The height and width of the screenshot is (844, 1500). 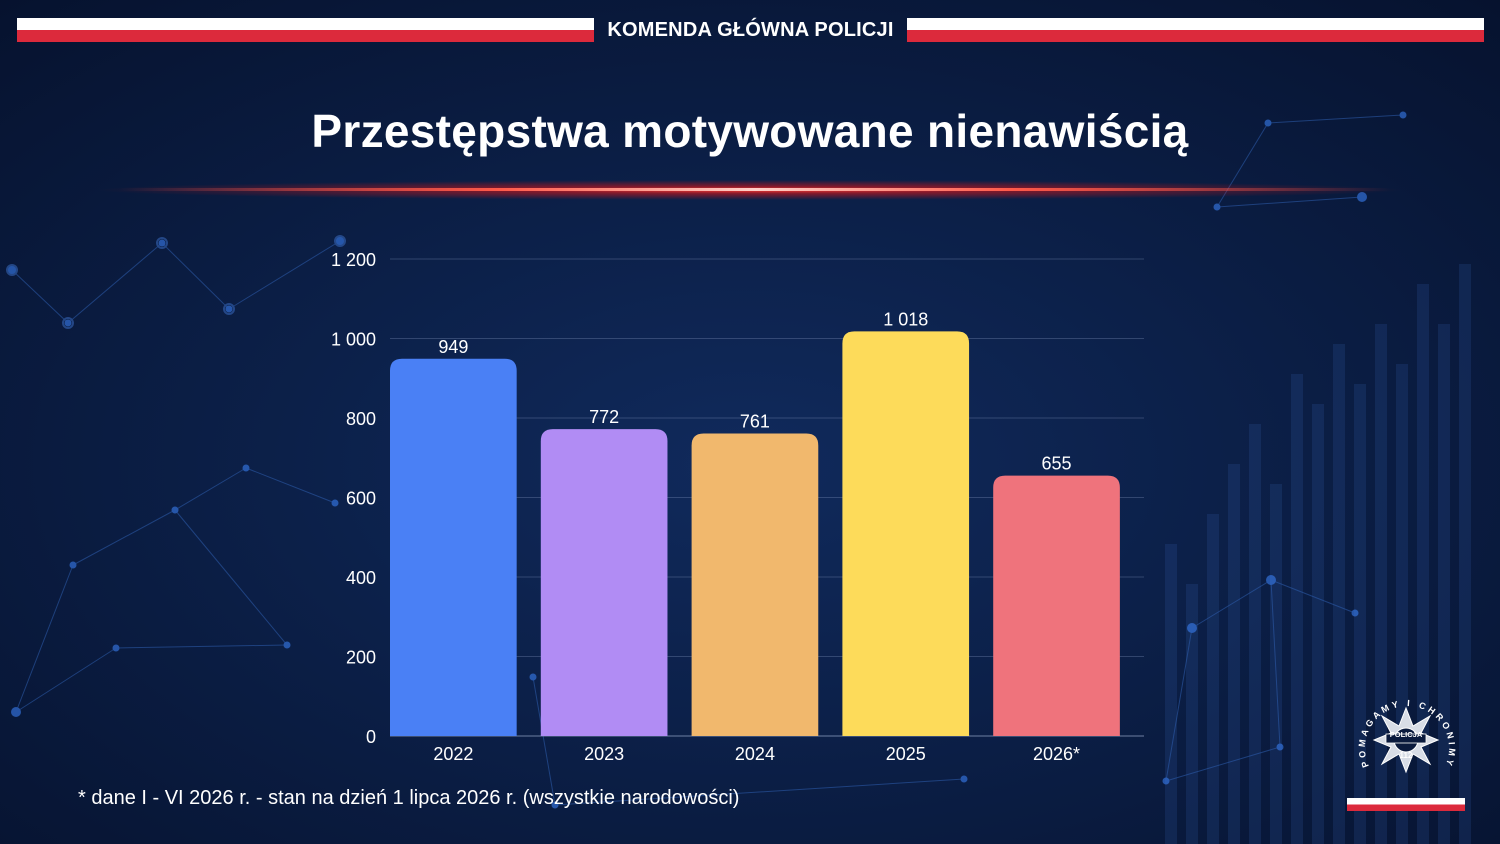 I want to click on polish-flag-bottom, so click(x=1406, y=804).